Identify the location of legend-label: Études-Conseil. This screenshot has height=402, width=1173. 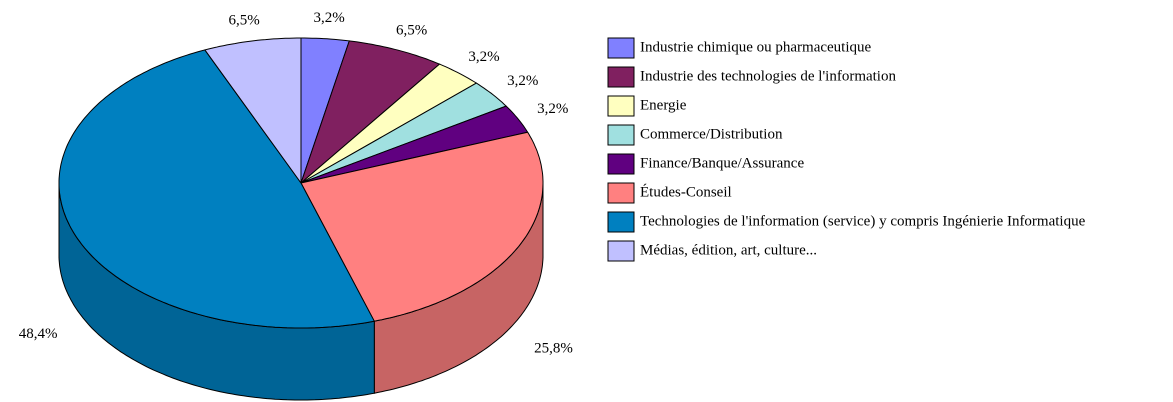
(686, 191).